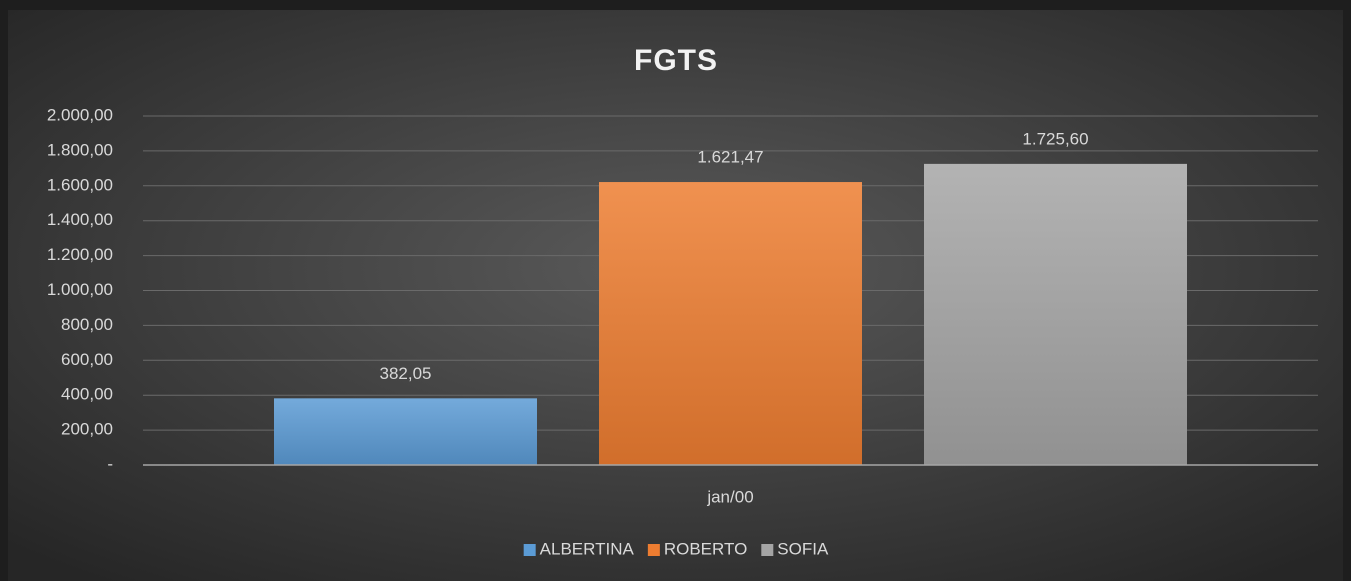  Describe the element at coordinates (676, 60) in the screenshot. I see `chart-title: FGTS` at that location.